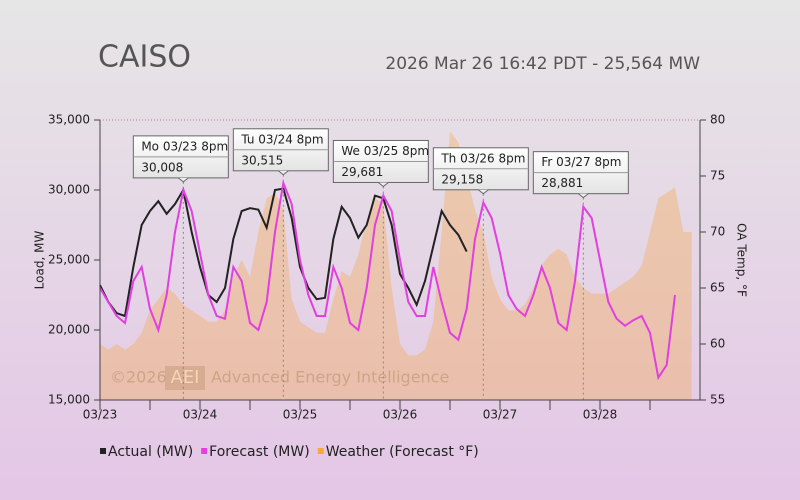 This screenshot has width=800, height=500. What do you see at coordinates (69, 330) in the screenshot?
I see `y-tick-label: 20,000` at bounding box center [69, 330].